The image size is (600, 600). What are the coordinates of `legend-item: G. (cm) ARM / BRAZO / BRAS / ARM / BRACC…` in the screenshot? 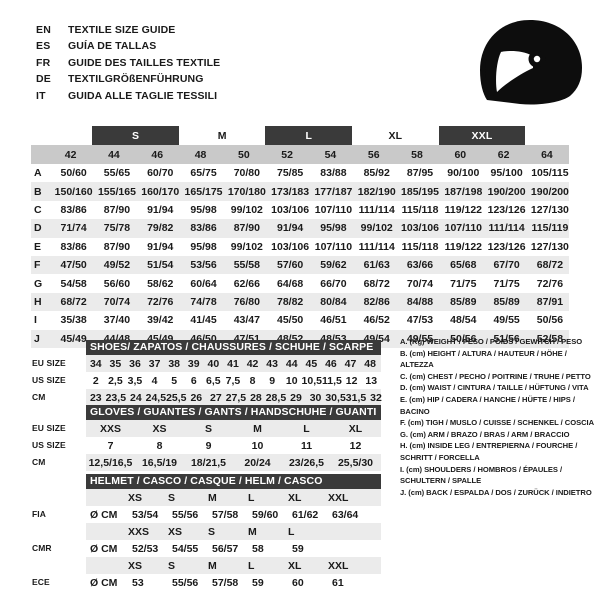 It's located at (485, 434).